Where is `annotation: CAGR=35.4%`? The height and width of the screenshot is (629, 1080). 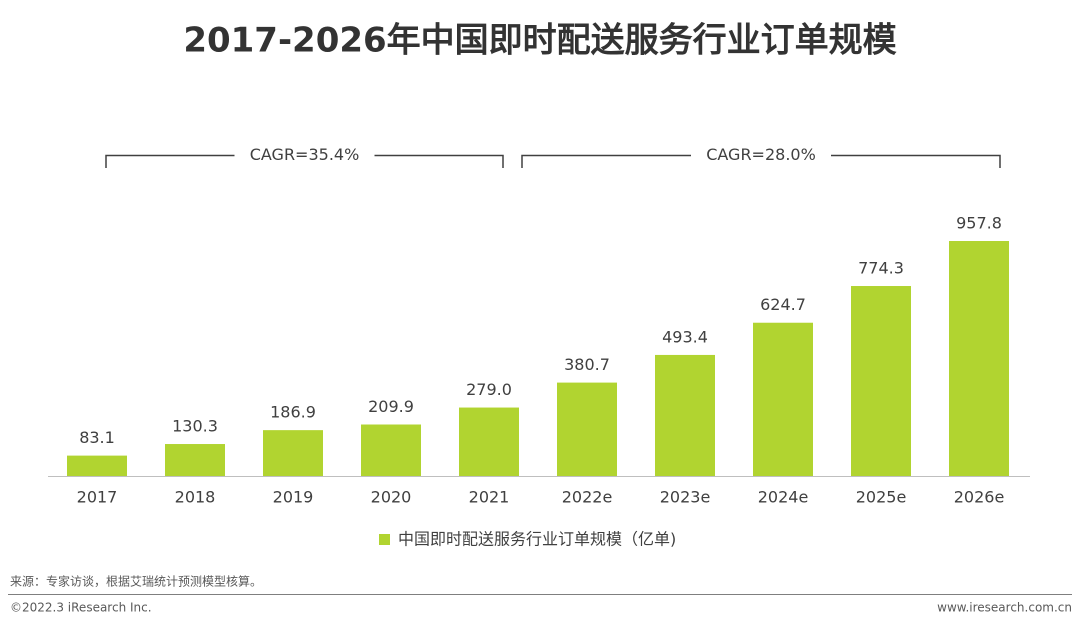 annotation: CAGR=35.4% is located at coordinates (305, 154).